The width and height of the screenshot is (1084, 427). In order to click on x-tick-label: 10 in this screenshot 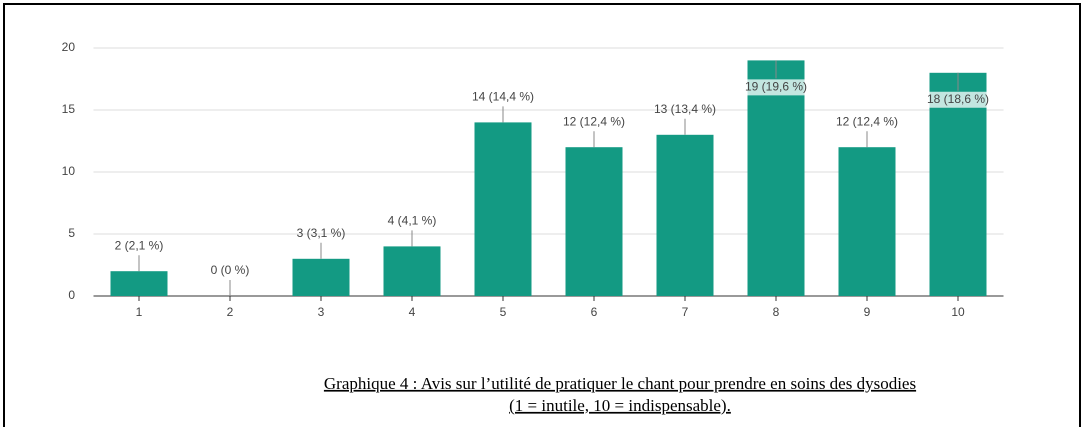, I will do `click(958, 312)`.